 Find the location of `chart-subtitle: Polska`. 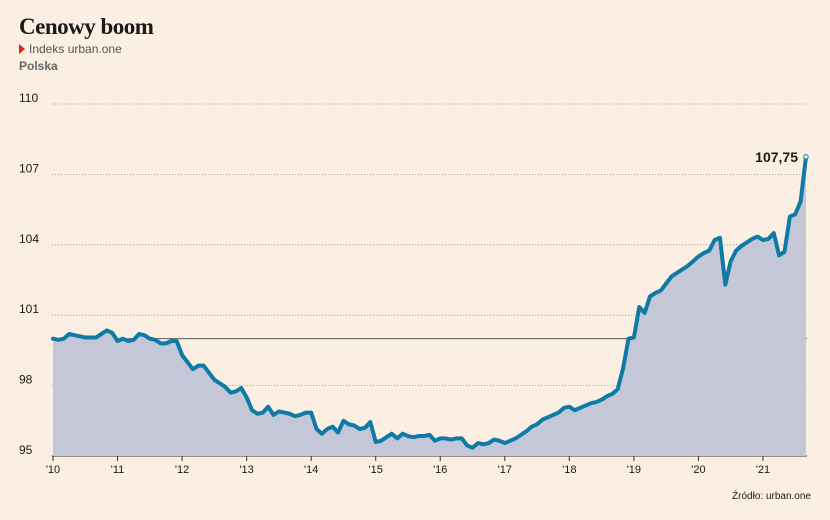

chart-subtitle: Polska is located at coordinates (38, 66).